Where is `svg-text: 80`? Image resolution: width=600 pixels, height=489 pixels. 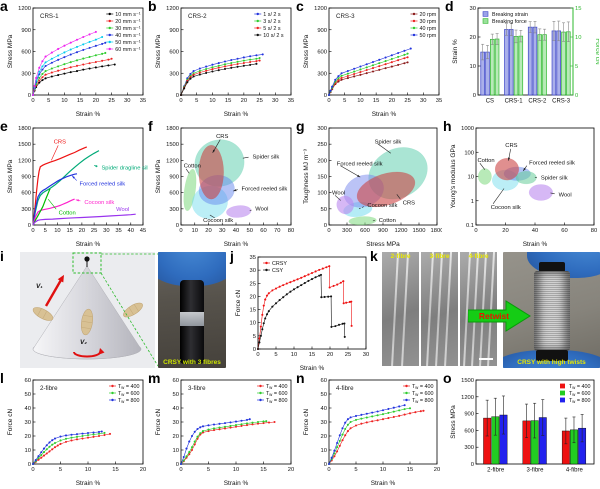 svg-text: 80 is located at coordinates (291, 231).